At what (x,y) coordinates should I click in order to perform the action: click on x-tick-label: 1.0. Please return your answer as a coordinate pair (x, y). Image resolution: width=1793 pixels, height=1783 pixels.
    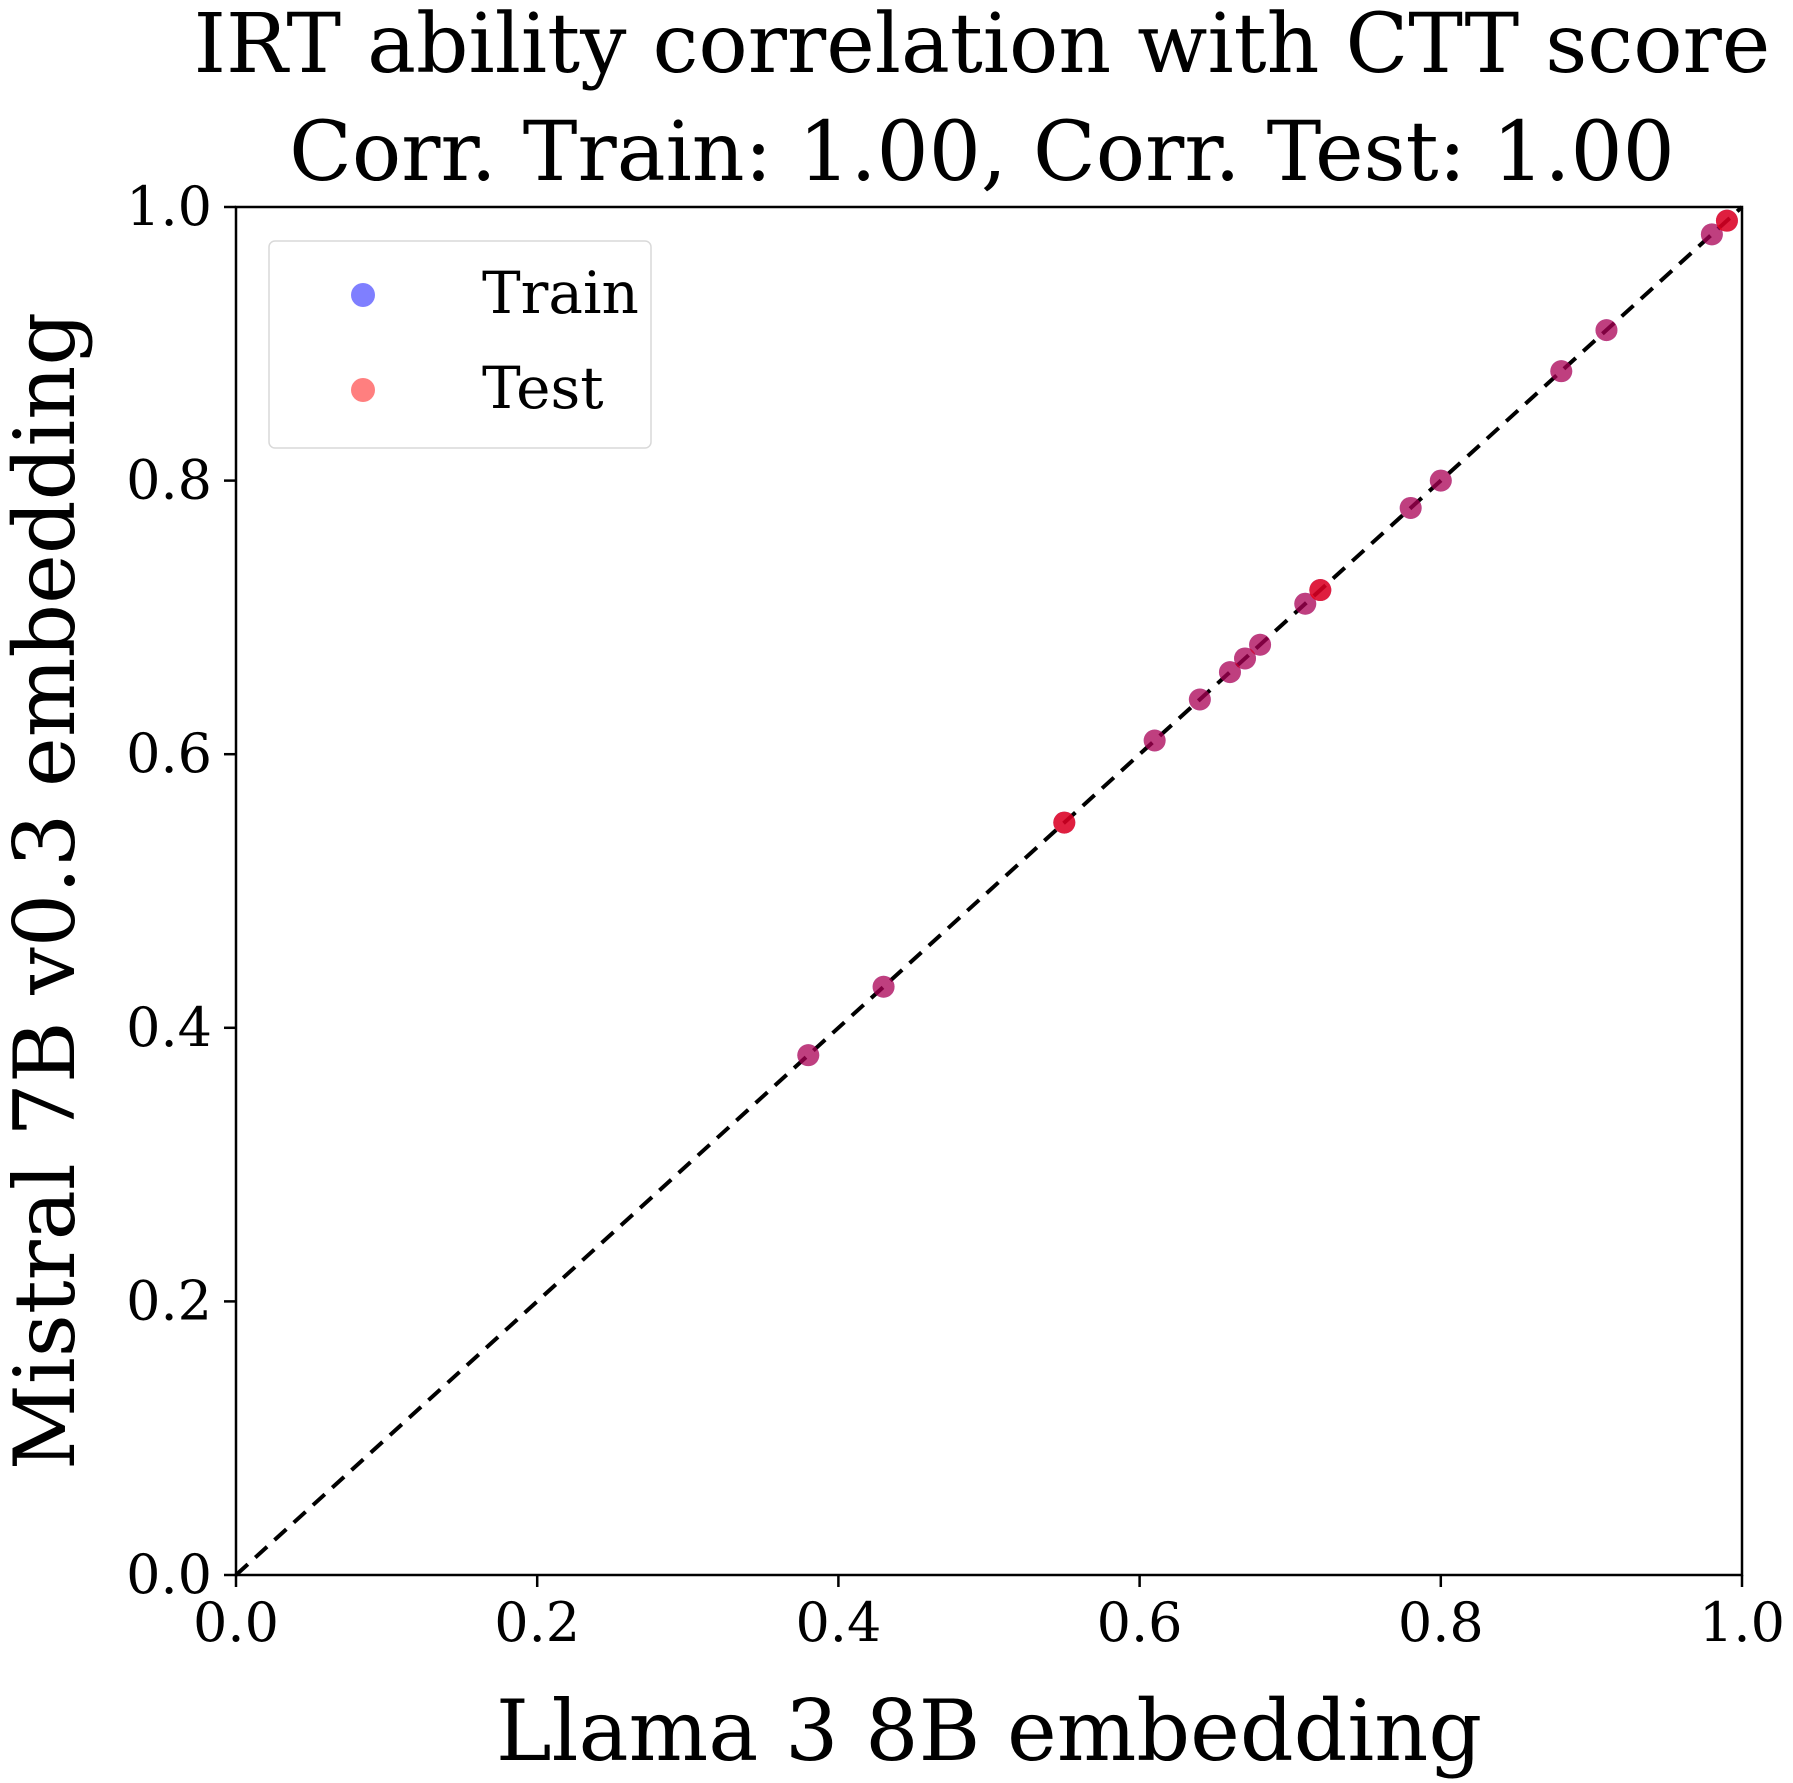
    Looking at the image, I should click on (1742, 1622).